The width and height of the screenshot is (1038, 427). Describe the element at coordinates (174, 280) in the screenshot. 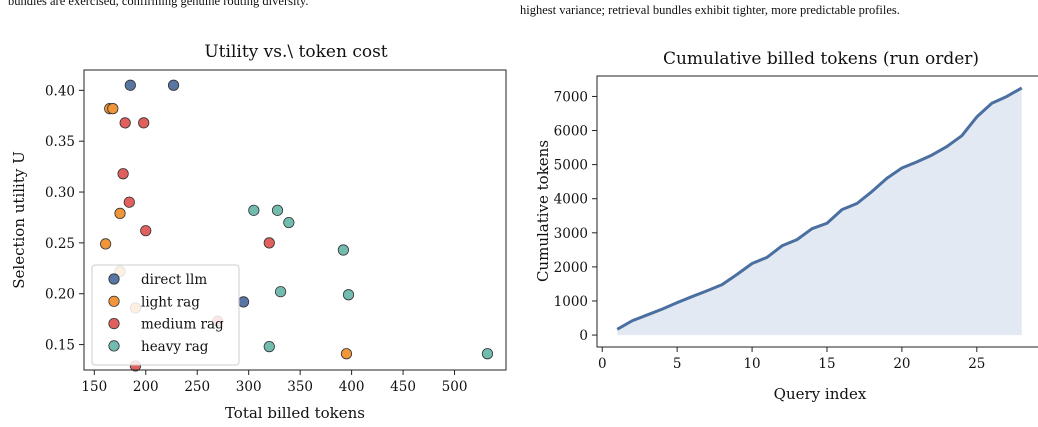

I see `legend-label: direct llm` at that location.